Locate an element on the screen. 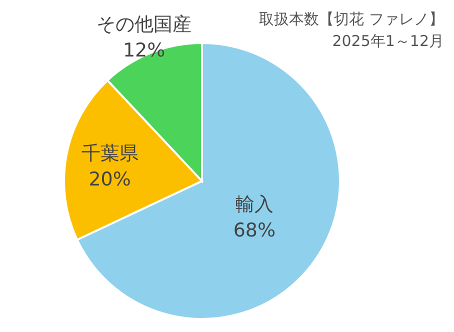 The width and height of the screenshot is (454, 332). text: 2025年1～12月 is located at coordinates (388, 41).